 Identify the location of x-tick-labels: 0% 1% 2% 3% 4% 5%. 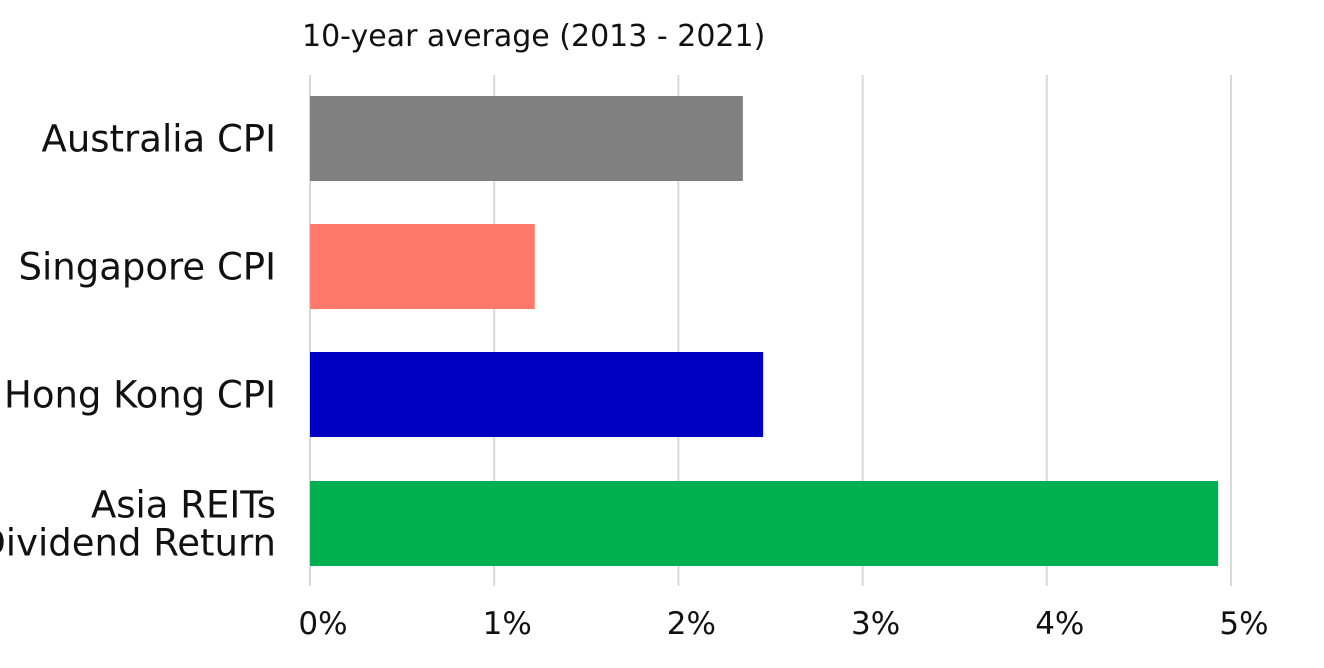
(783, 624).